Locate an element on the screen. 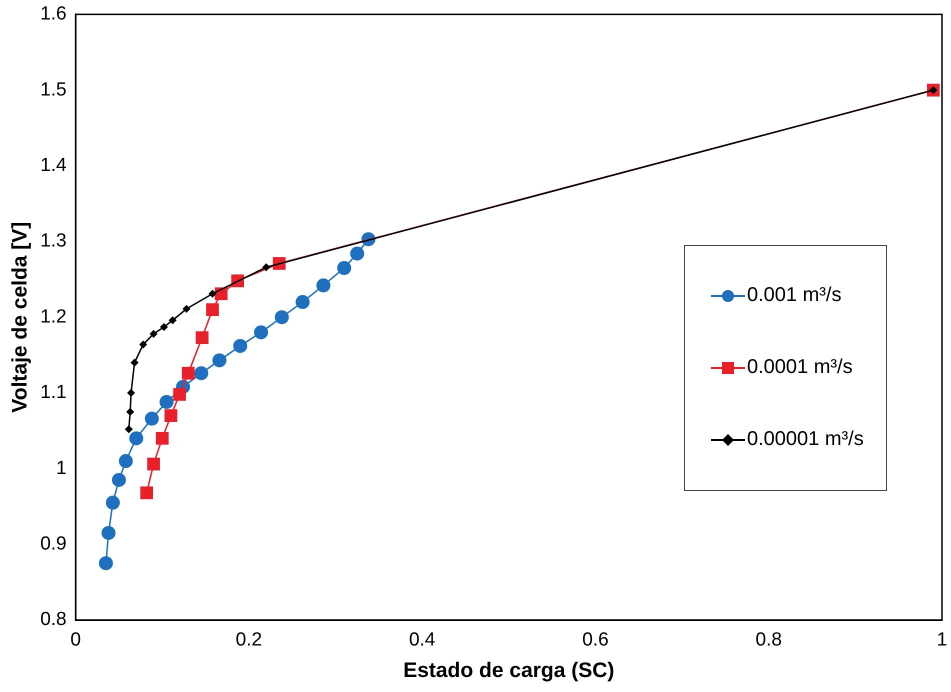 Image resolution: width=951 pixels, height=692 pixels. y-tick-label: 1.6 is located at coordinates (53, 14).